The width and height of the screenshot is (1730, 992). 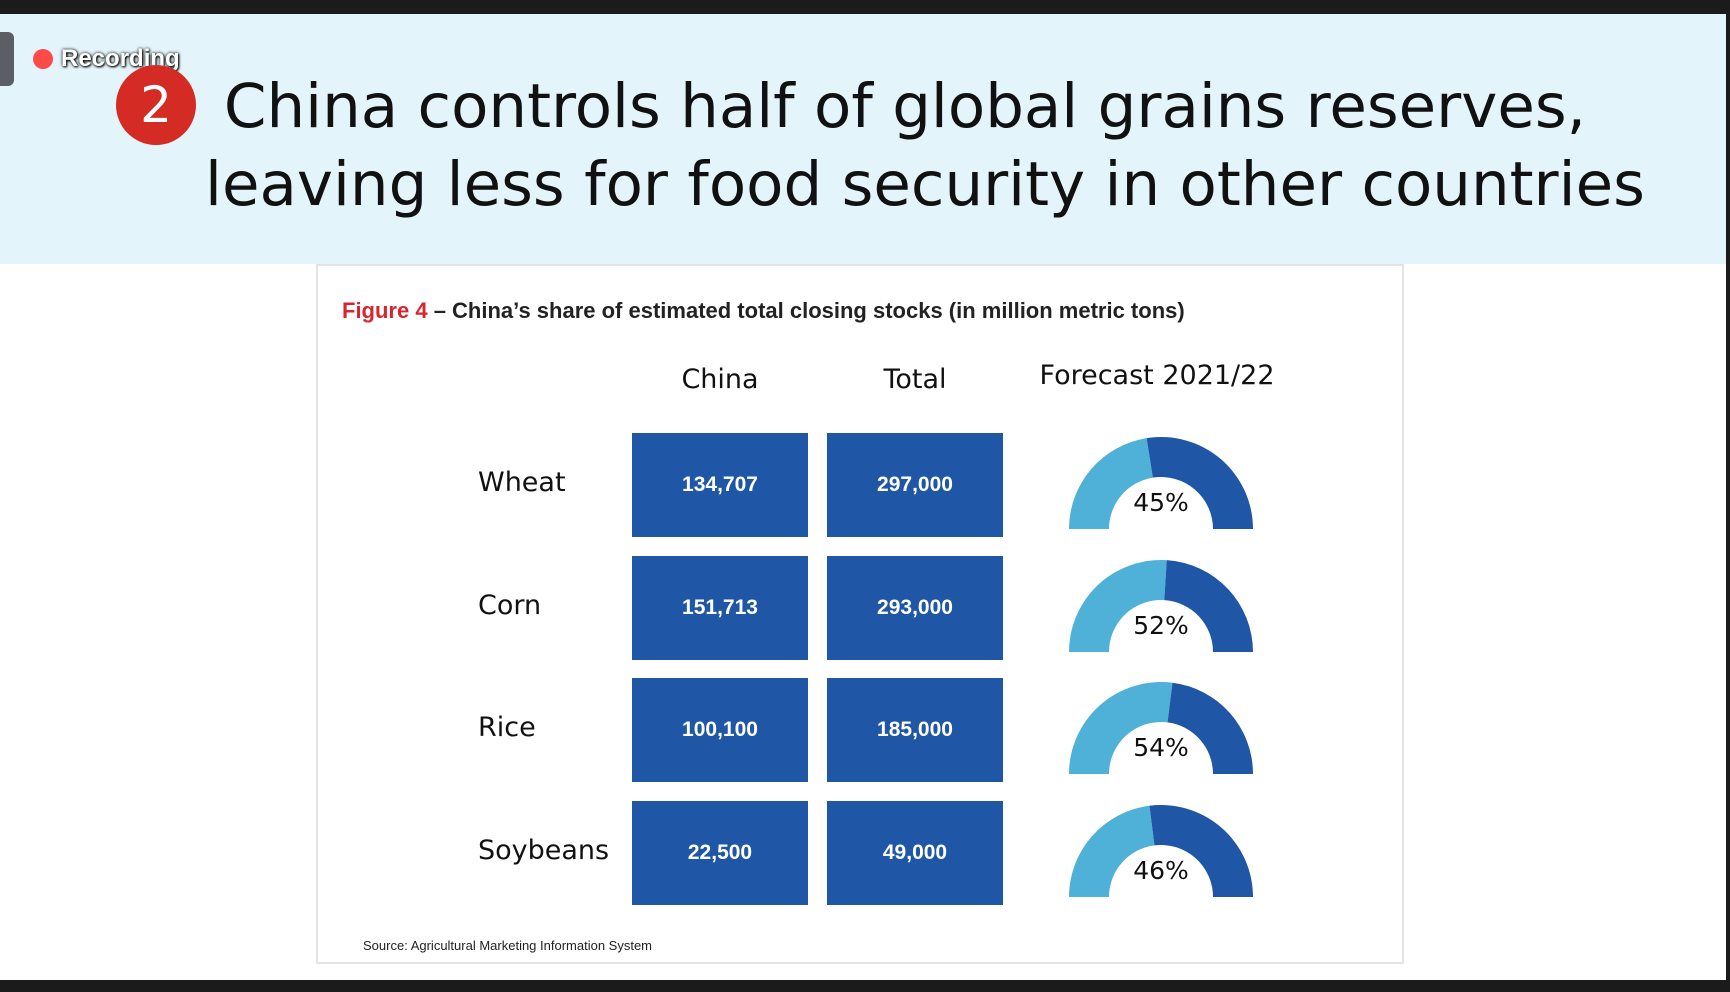 I want to click on row-label-wheat: Wheat, so click(x=522, y=482).